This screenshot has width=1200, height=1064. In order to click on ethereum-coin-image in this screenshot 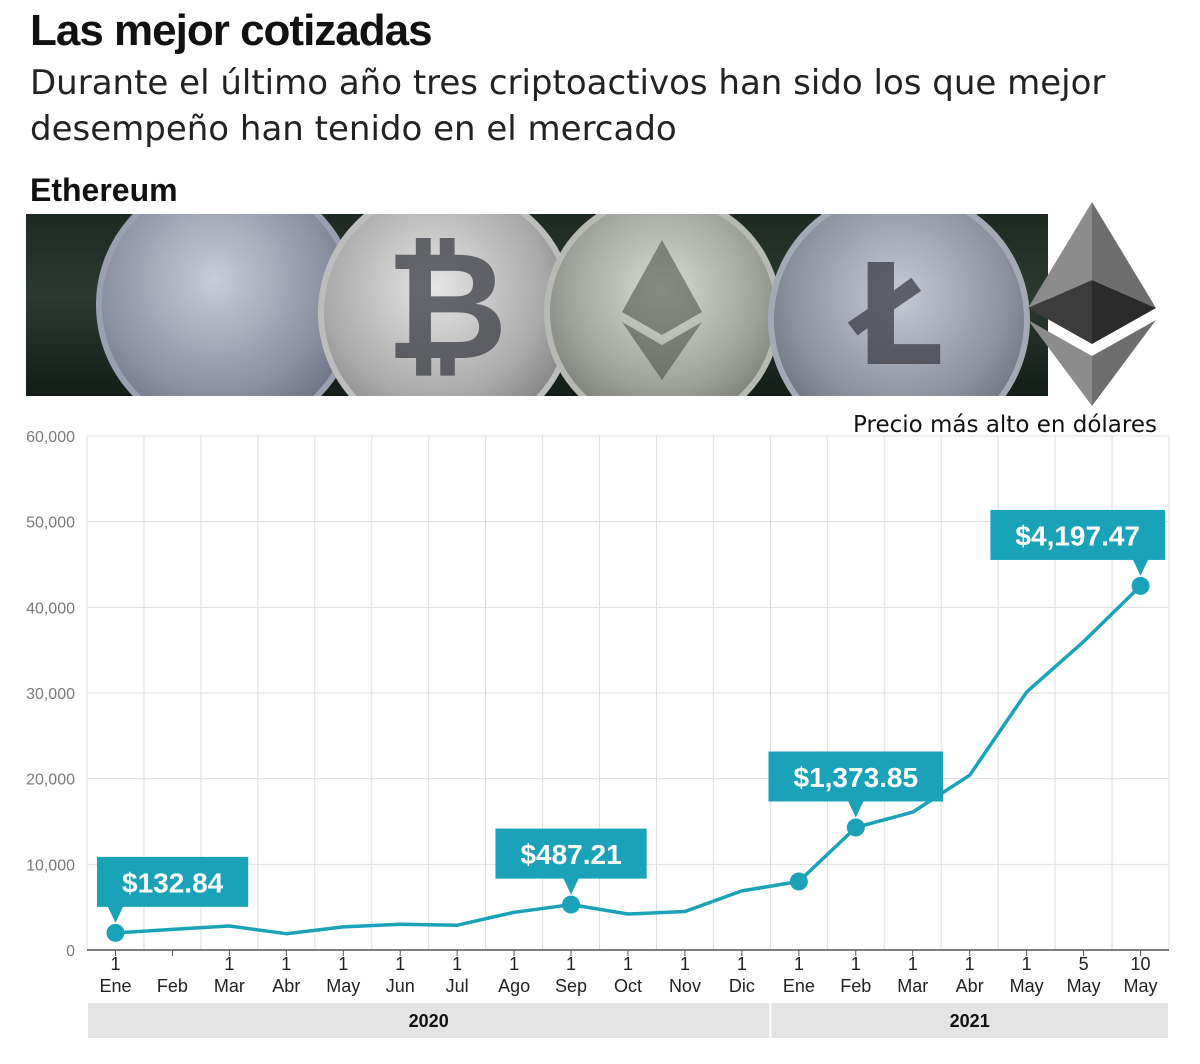, I will do `click(662, 305)`.